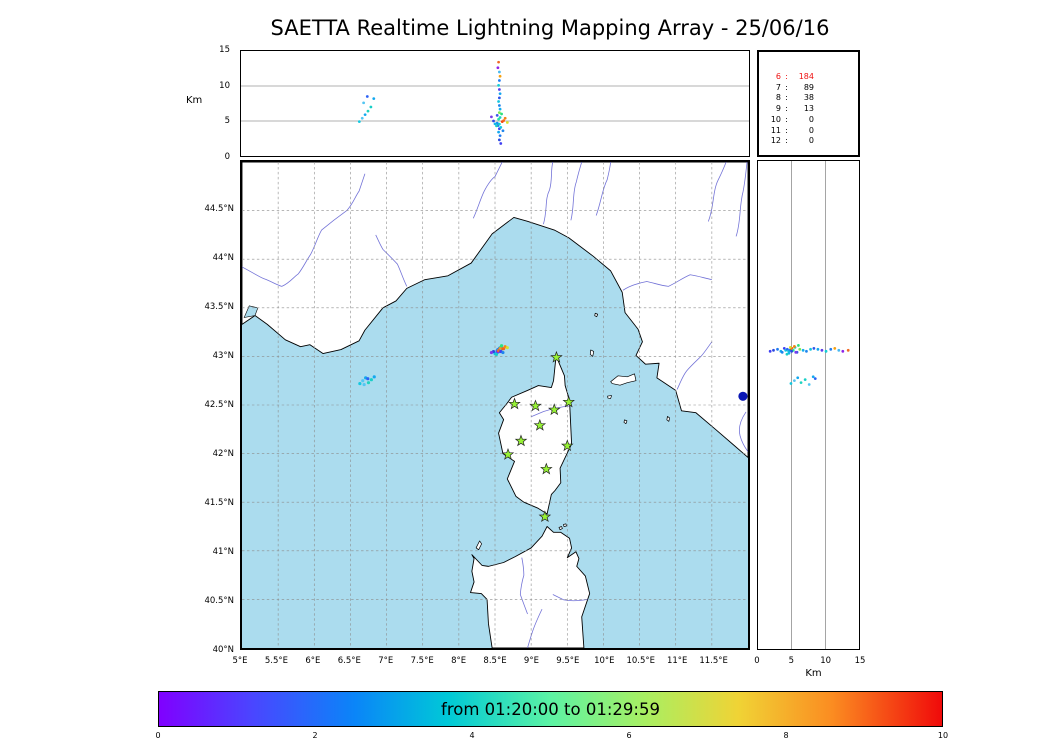 This screenshot has height=750, width=1050. I want to click on station-count-row: 8: 38, so click(812, 98).